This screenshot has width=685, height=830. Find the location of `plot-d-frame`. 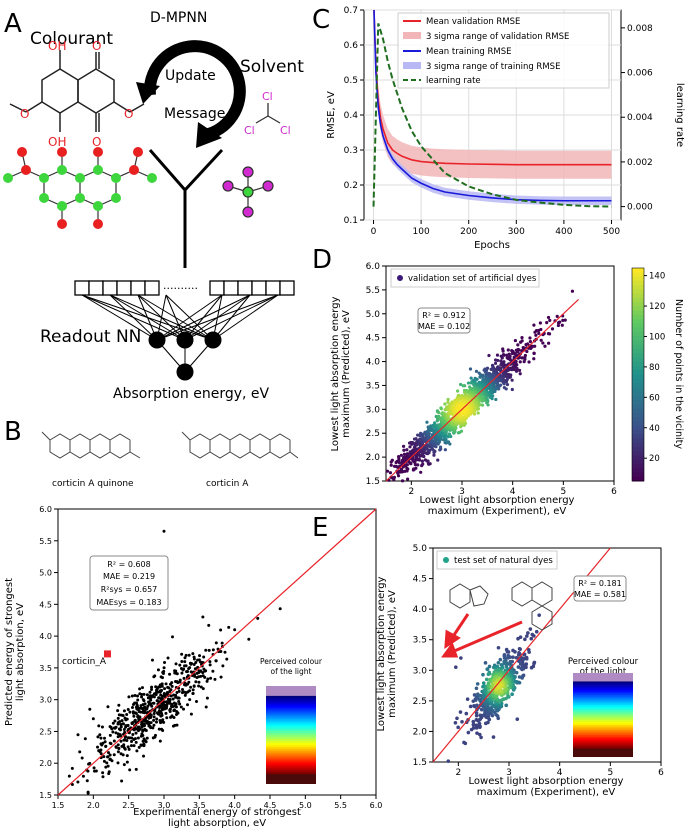

plot-d-frame is located at coordinates (500, 373).